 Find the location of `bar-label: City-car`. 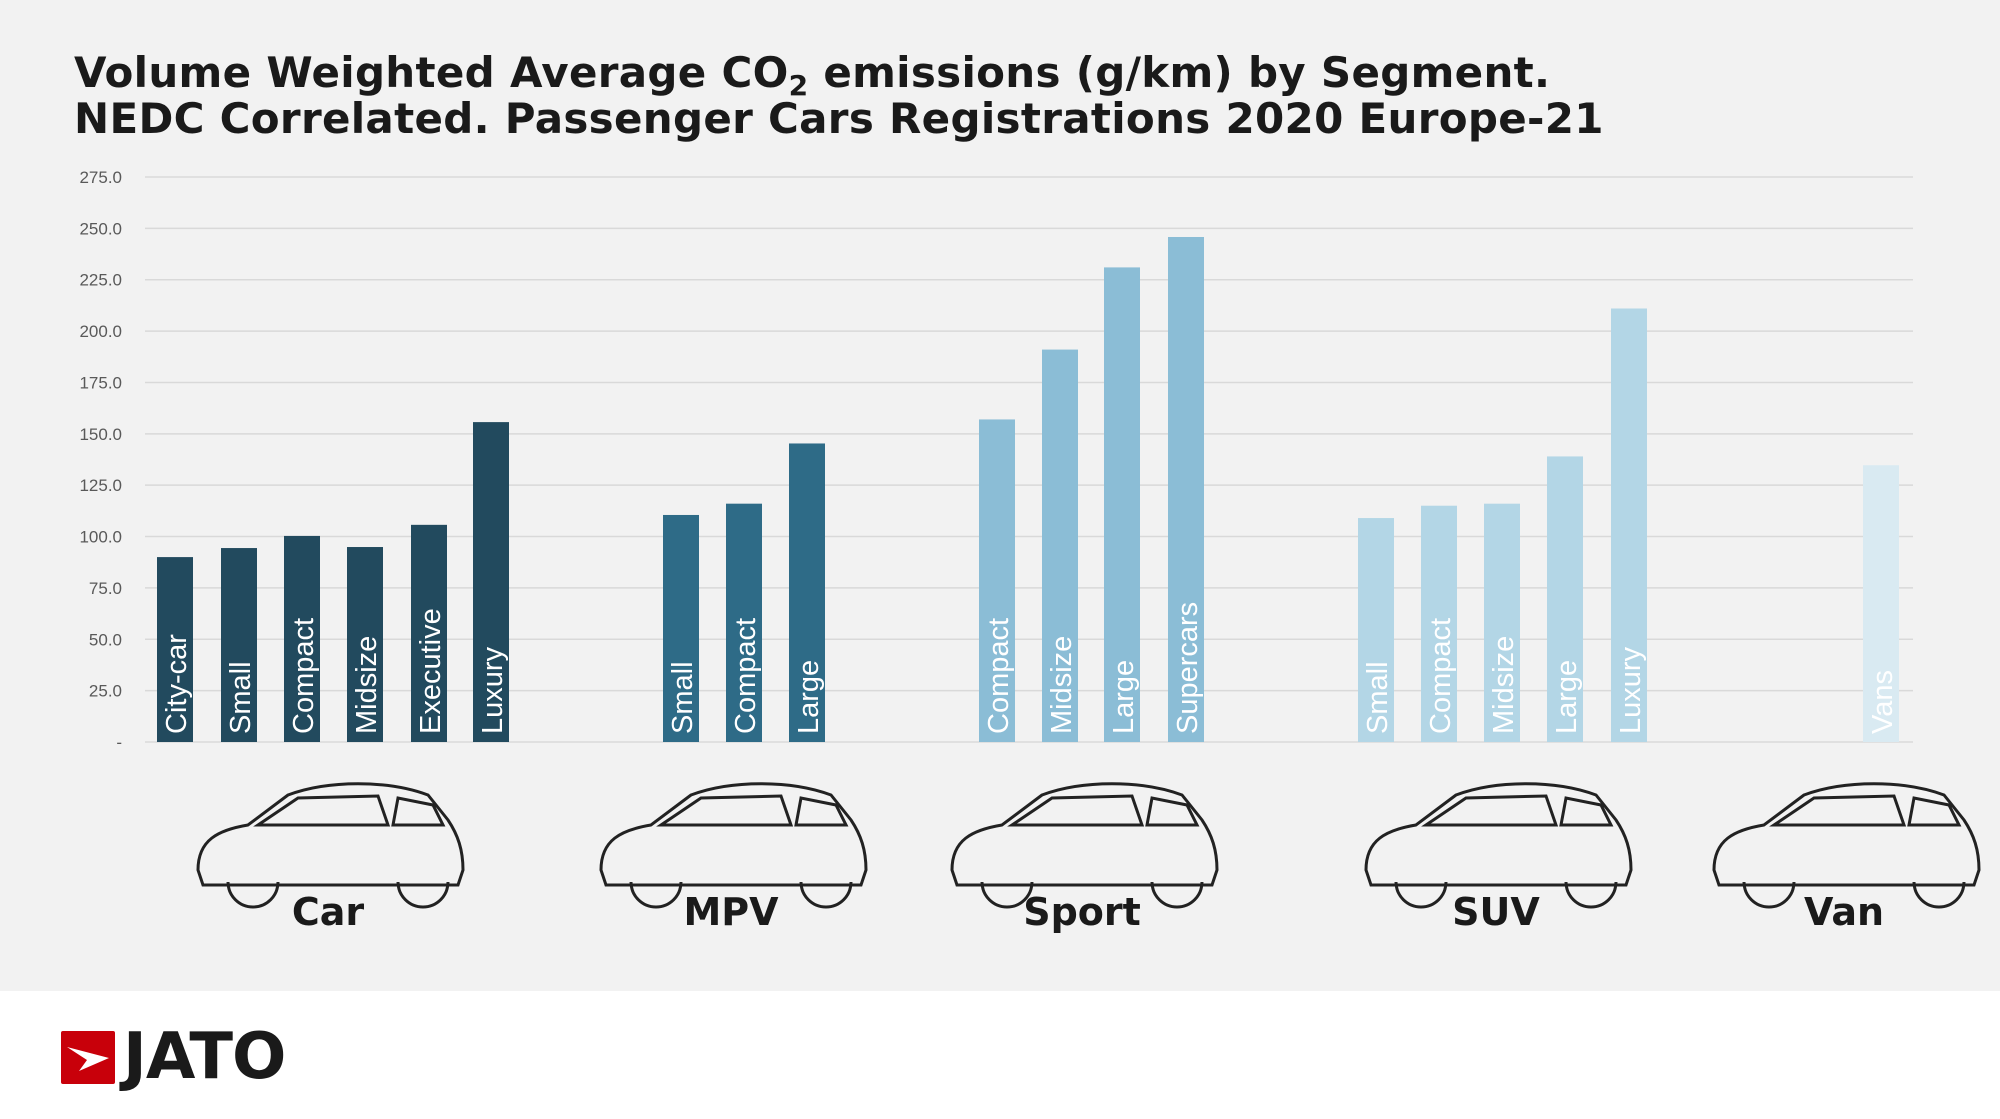

bar-label: City-car is located at coordinates (177, 684).